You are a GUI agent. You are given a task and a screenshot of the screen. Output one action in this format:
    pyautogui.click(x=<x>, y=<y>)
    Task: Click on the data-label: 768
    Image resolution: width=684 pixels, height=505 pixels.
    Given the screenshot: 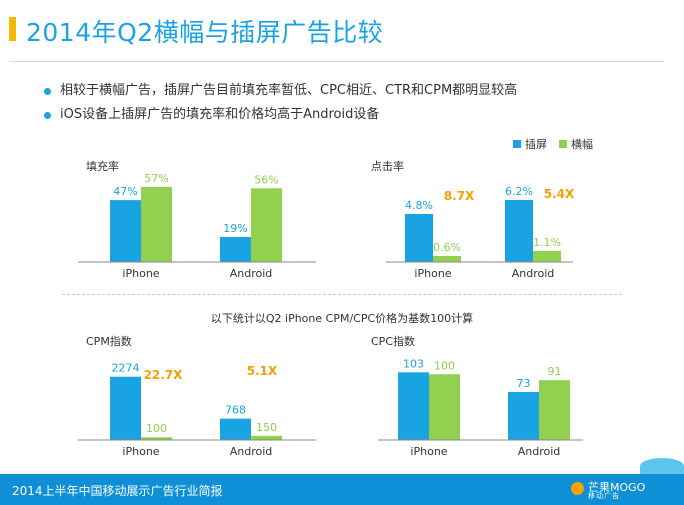 What is the action you would take?
    pyautogui.click(x=235, y=410)
    